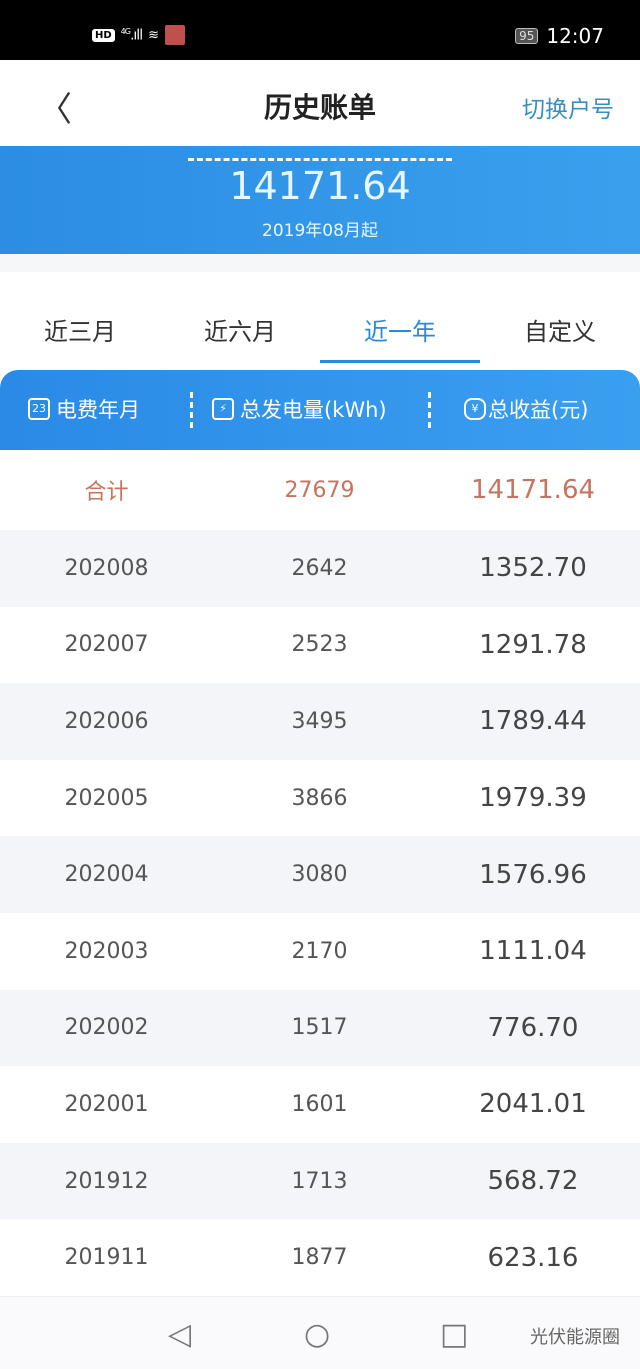  What do you see at coordinates (106, 951) in the screenshot?
I see `month-cell: 202003` at bounding box center [106, 951].